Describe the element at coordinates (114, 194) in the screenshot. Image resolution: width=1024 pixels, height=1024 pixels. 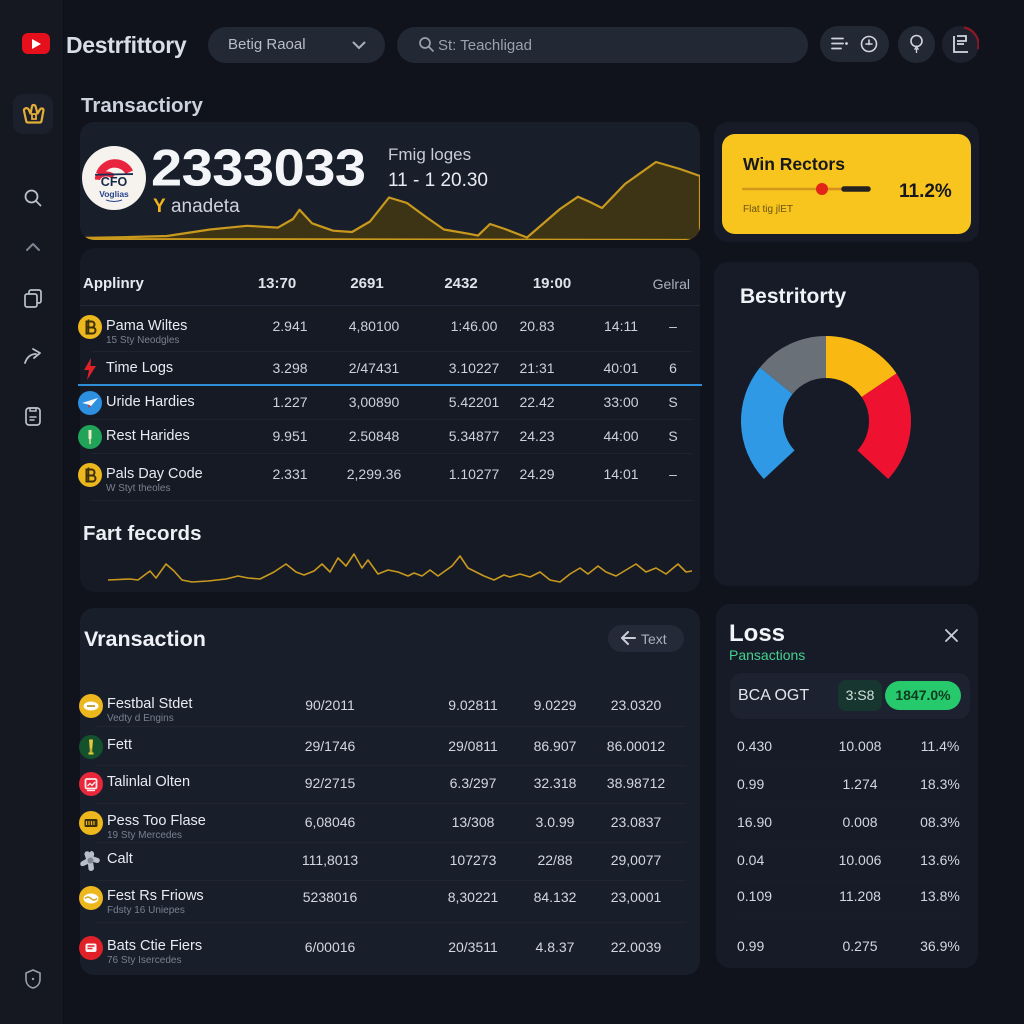
I see `svg-text: Voglias` at that location.